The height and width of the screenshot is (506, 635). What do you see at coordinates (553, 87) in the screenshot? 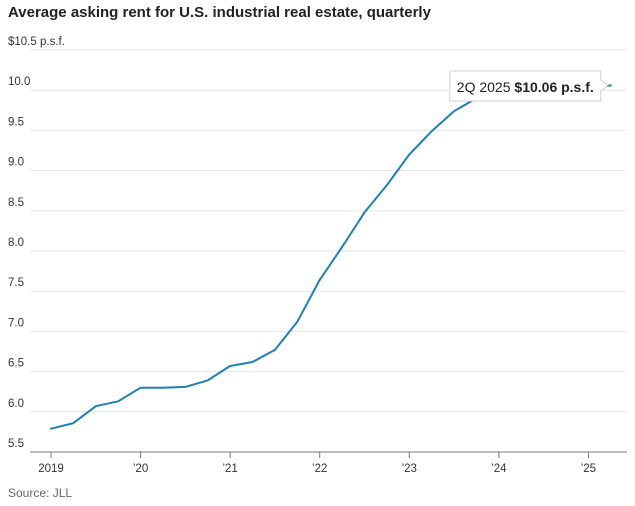
I see `callout-value: $10.06 p.s.f.` at bounding box center [553, 87].